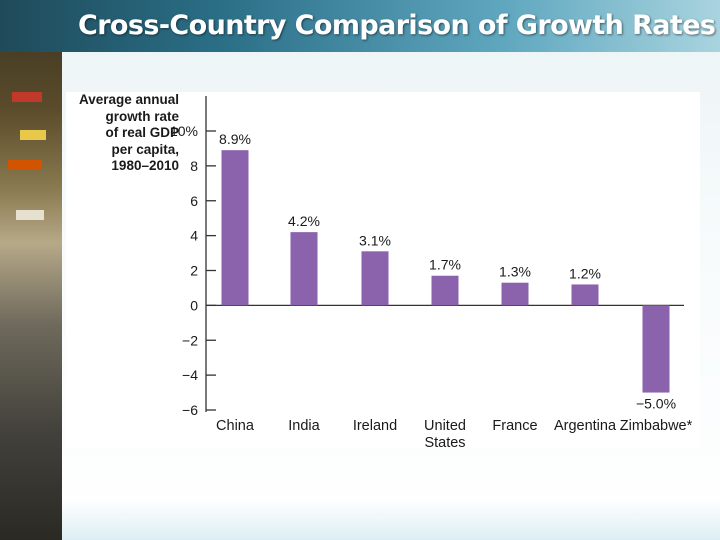  I want to click on background-photo-strip, so click(31, 270).